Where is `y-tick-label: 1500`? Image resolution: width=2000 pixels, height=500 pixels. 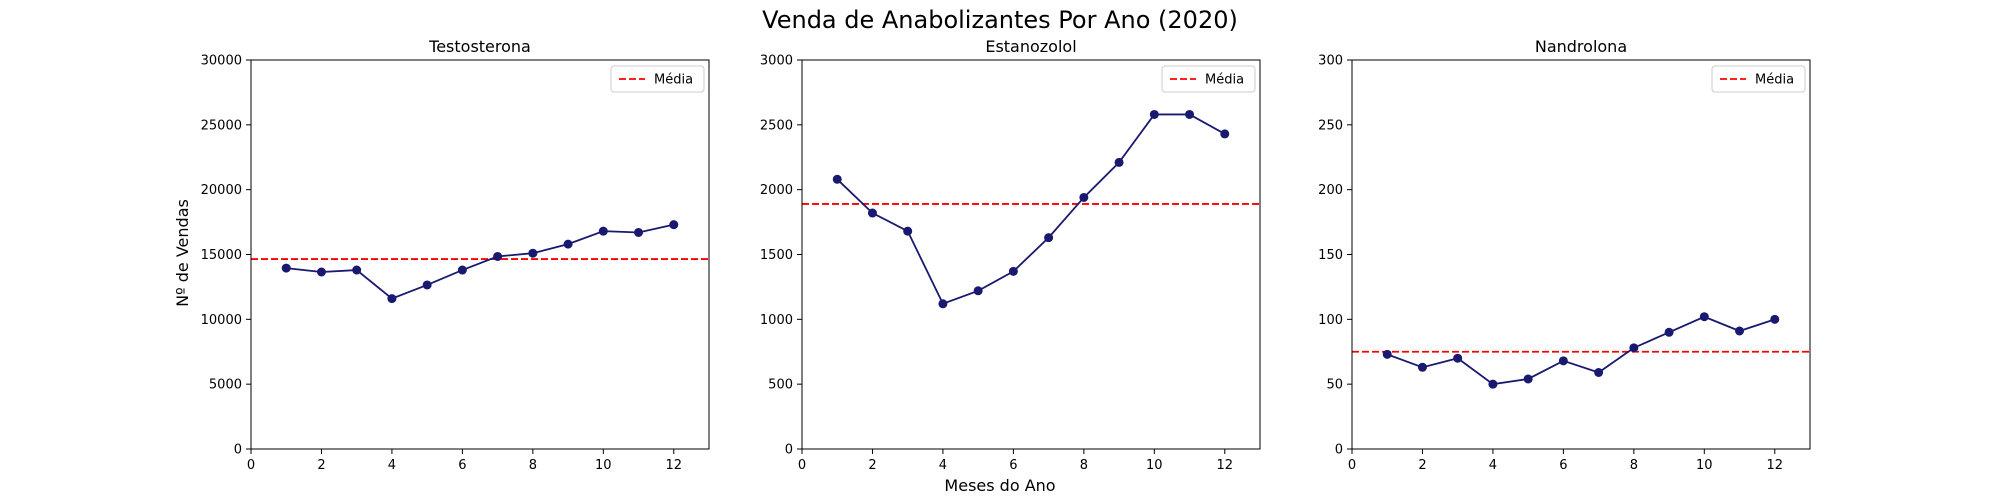
y-tick-label: 1500 is located at coordinates (776, 255).